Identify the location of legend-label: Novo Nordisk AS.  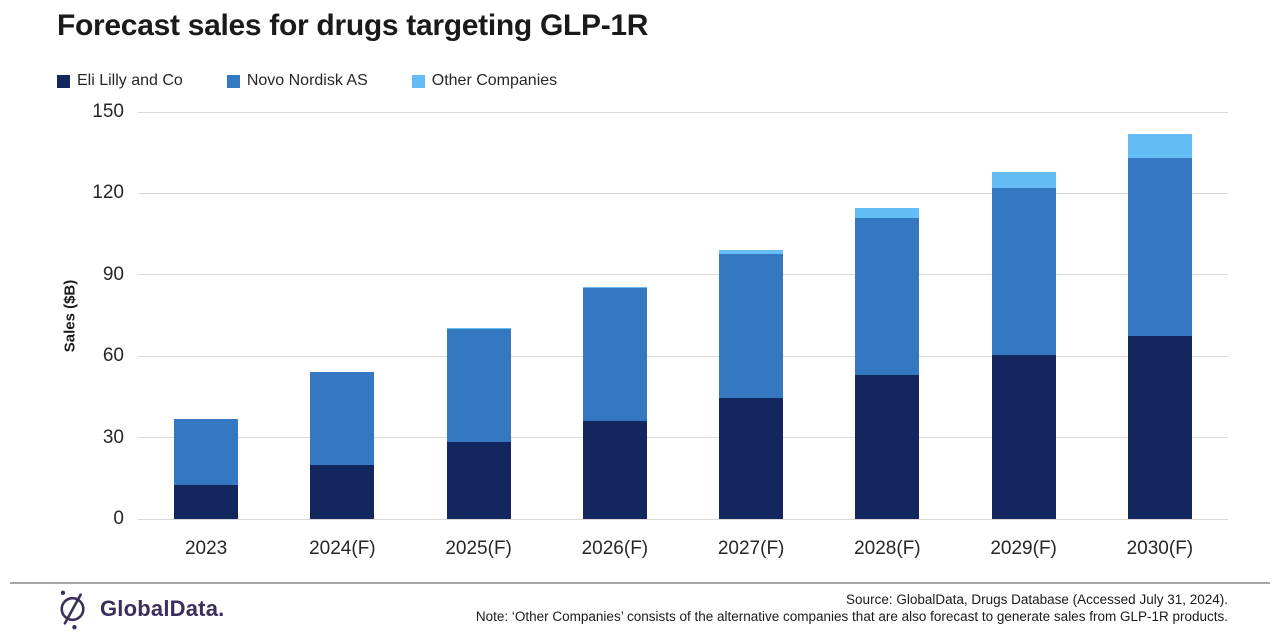
(307, 80).